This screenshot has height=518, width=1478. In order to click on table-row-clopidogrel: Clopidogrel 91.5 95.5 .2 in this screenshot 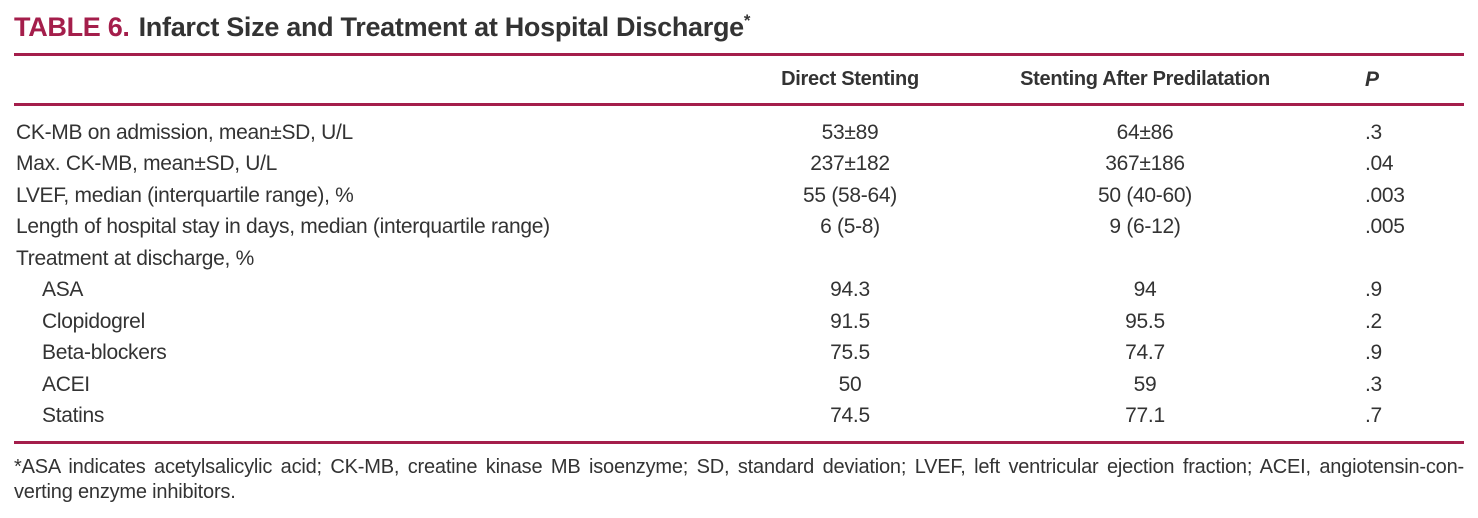, I will do `click(739, 322)`.